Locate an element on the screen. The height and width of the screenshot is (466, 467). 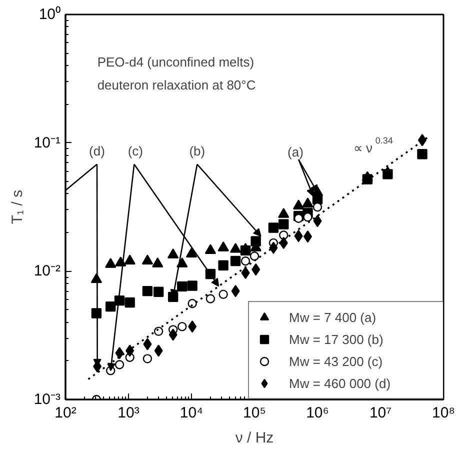
legend-label: Mw = 7 400 (a) is located at coordinates (333, 317).